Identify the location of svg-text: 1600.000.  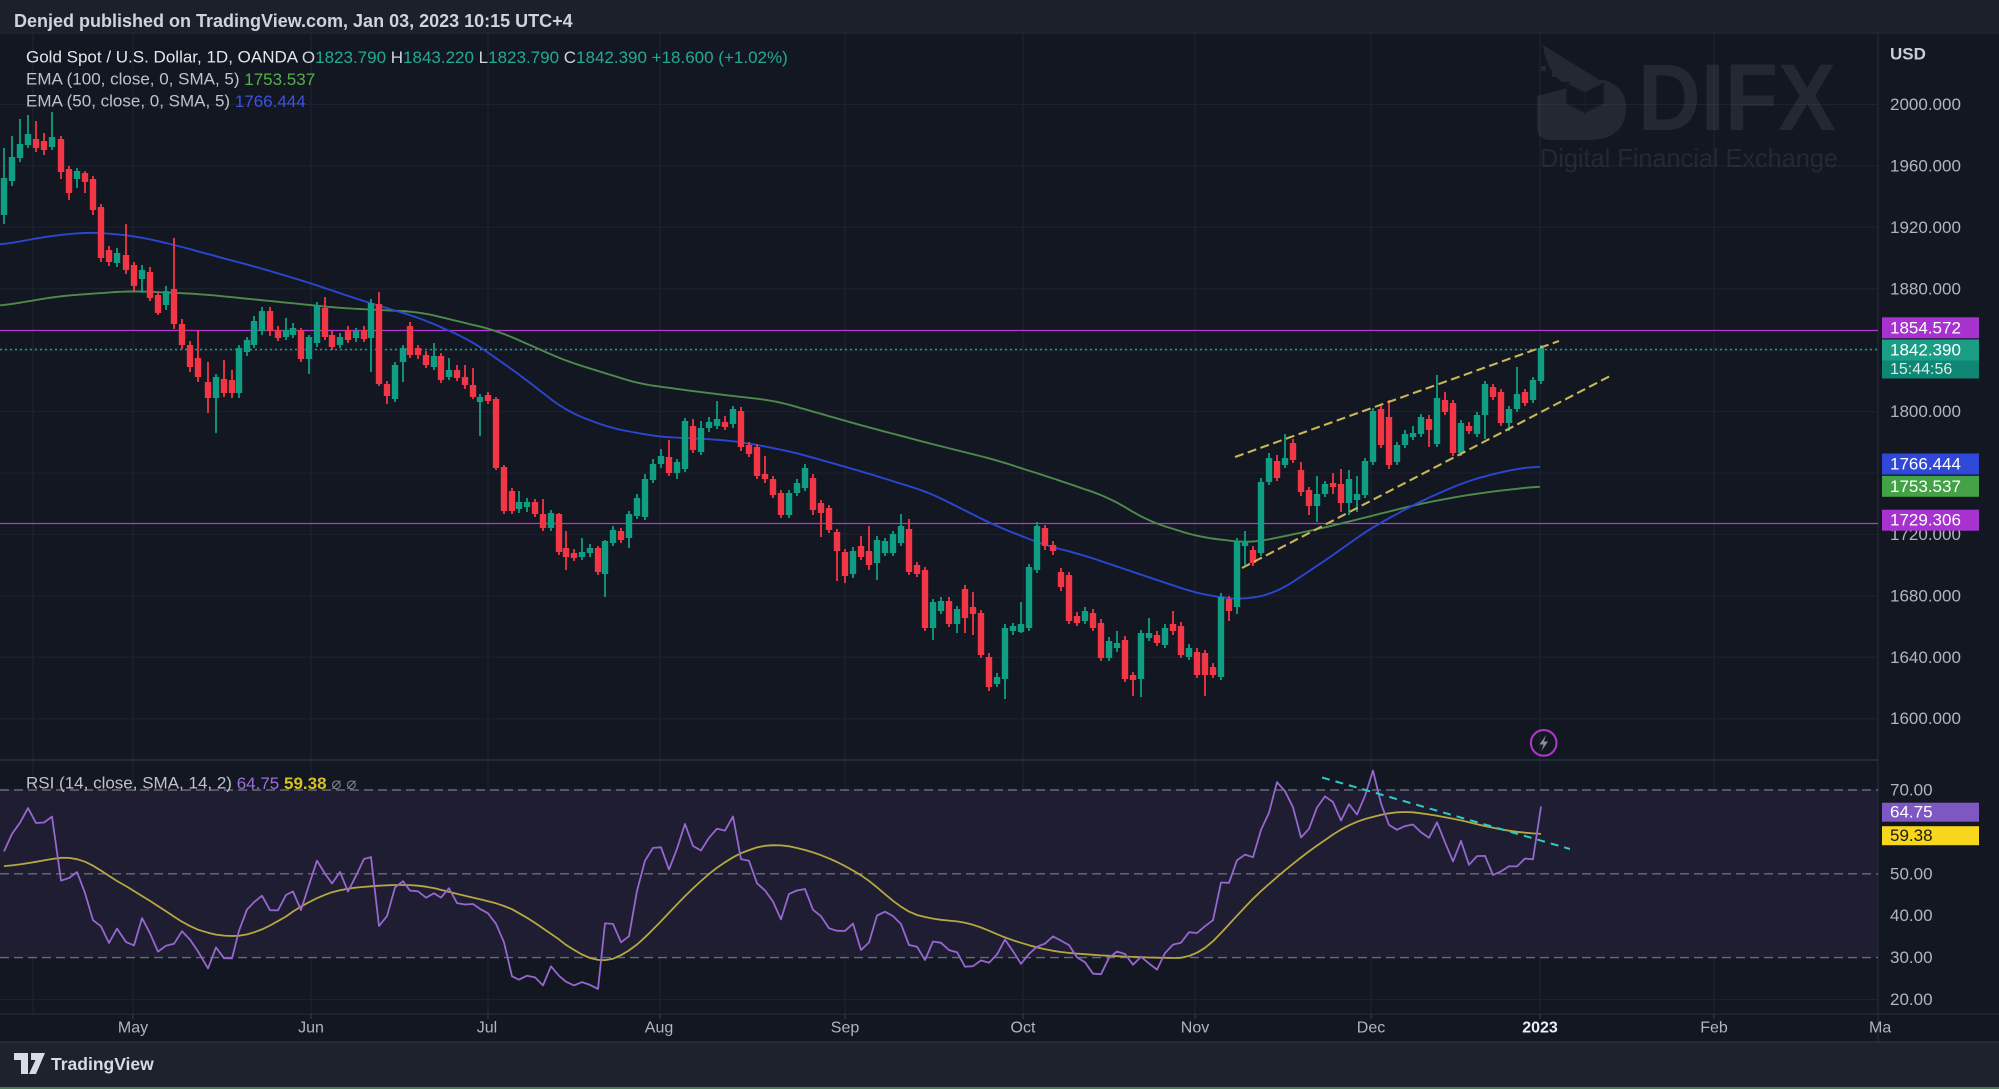
(1925, 718).